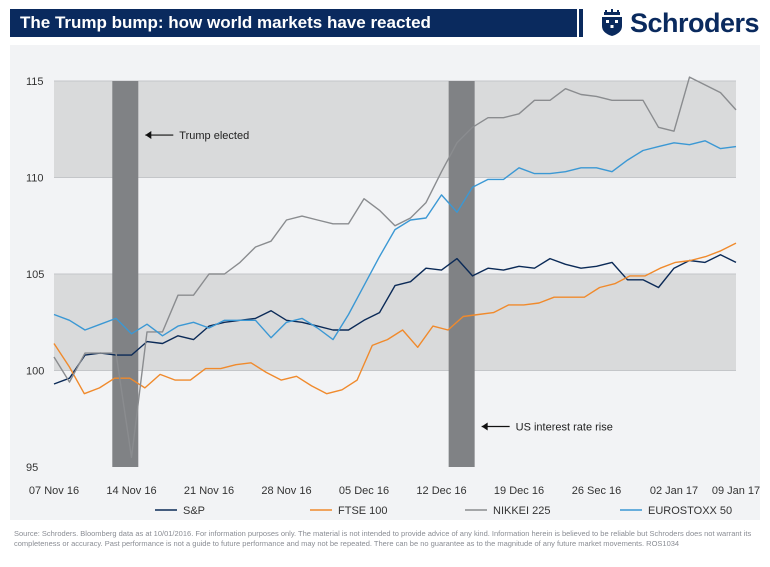  Describe the element at coordinates (209, 491) in the screenshot. I see `x-tick-2: 21 Nov 16` at that location.